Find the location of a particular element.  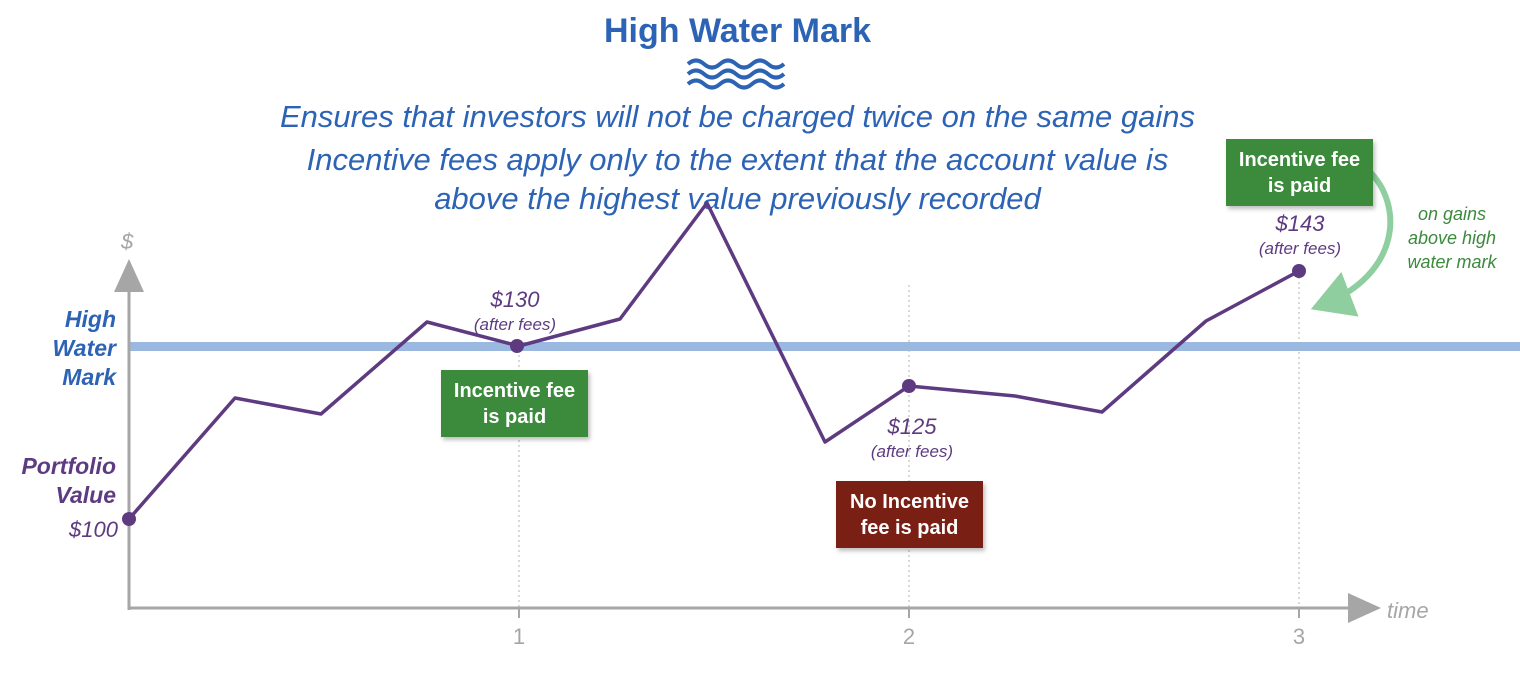

no-incentive-fee-badge: No Incentive fee is paid is located at coordinates (909, 514).